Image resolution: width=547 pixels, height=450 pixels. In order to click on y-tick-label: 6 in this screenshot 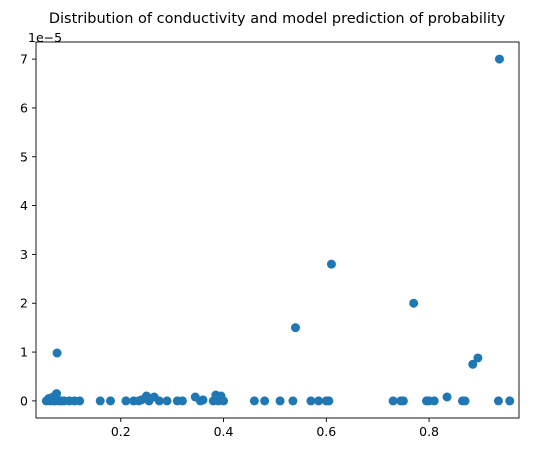, I will do `click(24, 107)`.